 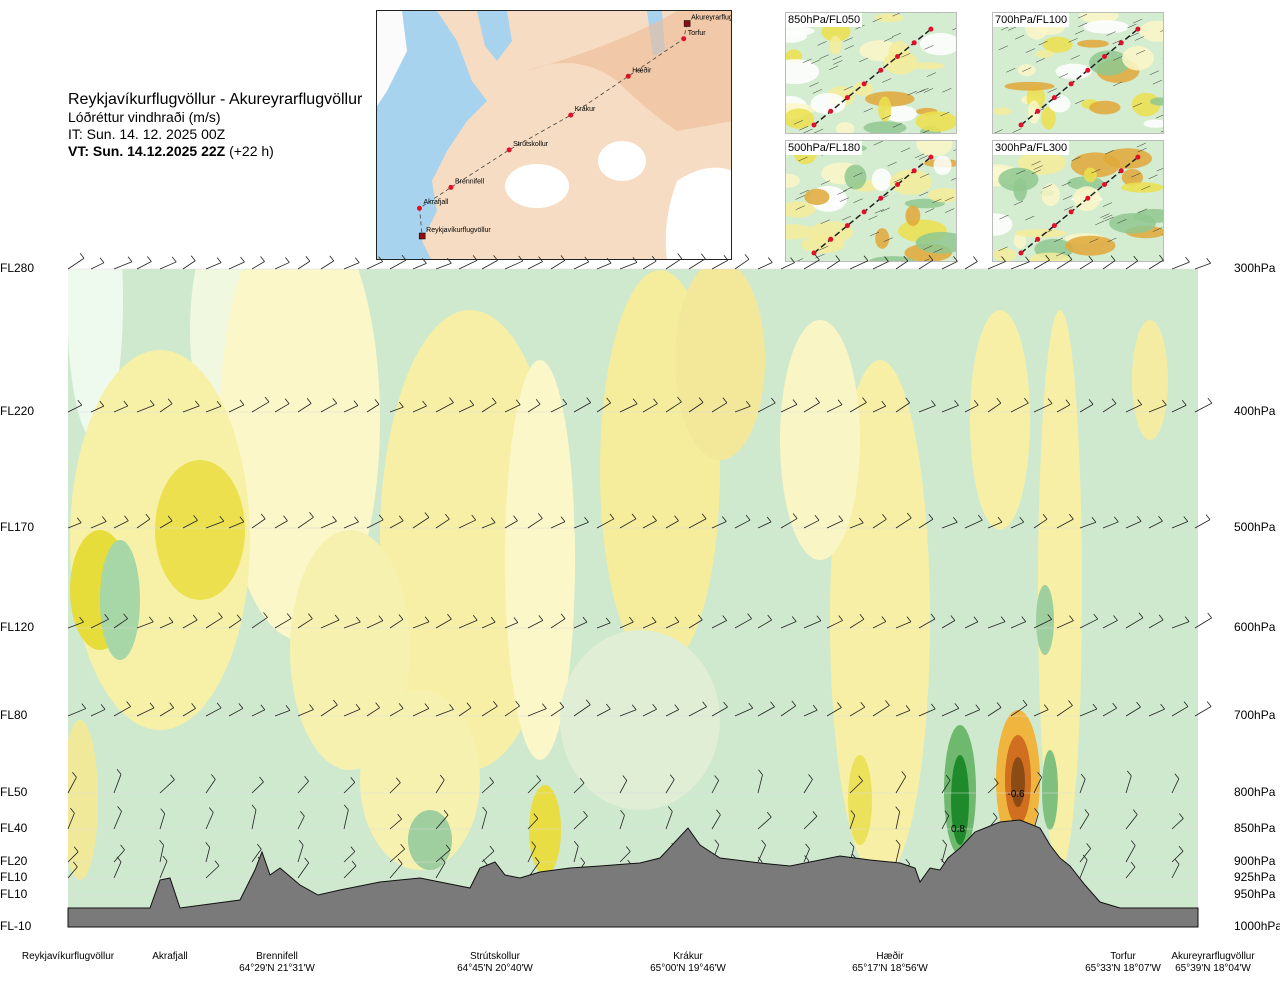 I want to click on thumbnail-300hpa: 300hPa/FL300, so click(x=1078, y=201).